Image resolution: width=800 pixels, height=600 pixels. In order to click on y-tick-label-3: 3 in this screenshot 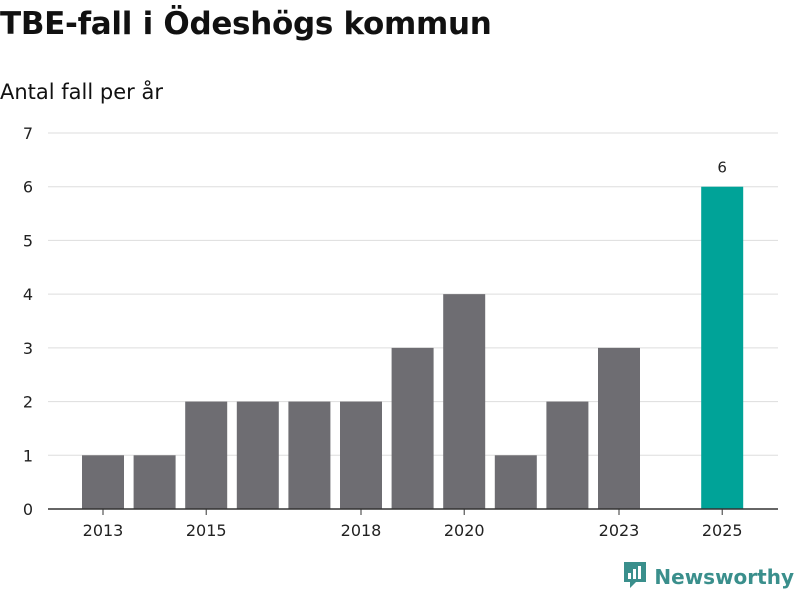, I will do `click(28, 348)`.